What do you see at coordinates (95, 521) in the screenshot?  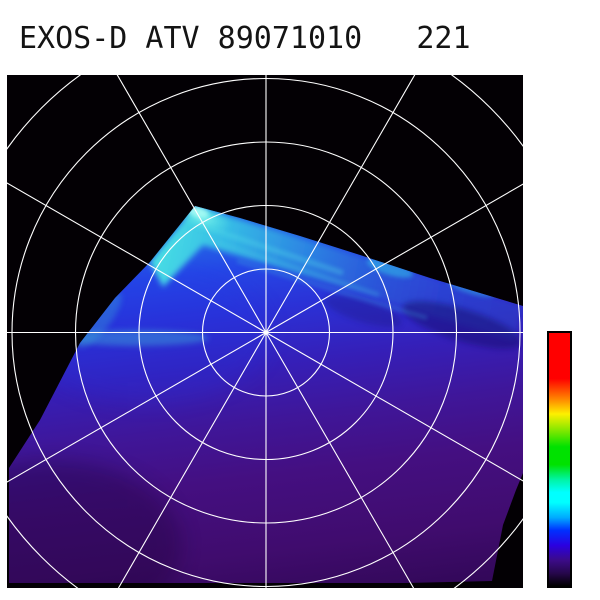 I see `aurora-dark-corner` at bounding box center [95, 521].